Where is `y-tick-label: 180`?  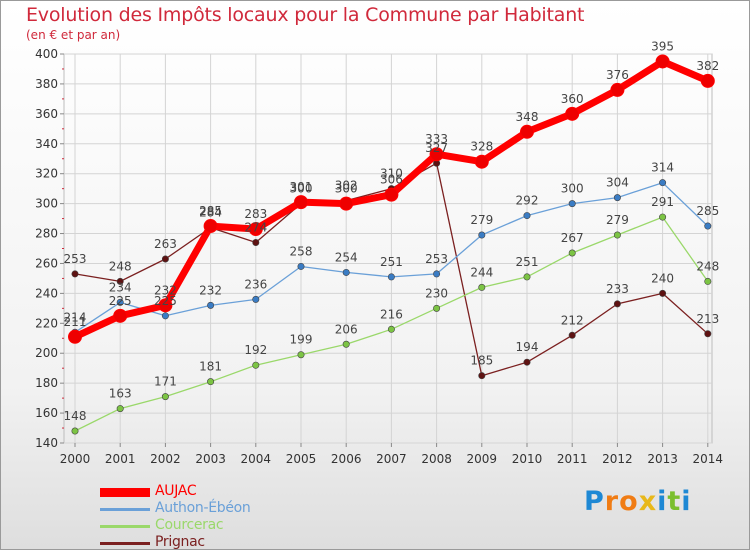
y-tick-label: 180 is located at coordinates (46, 383).